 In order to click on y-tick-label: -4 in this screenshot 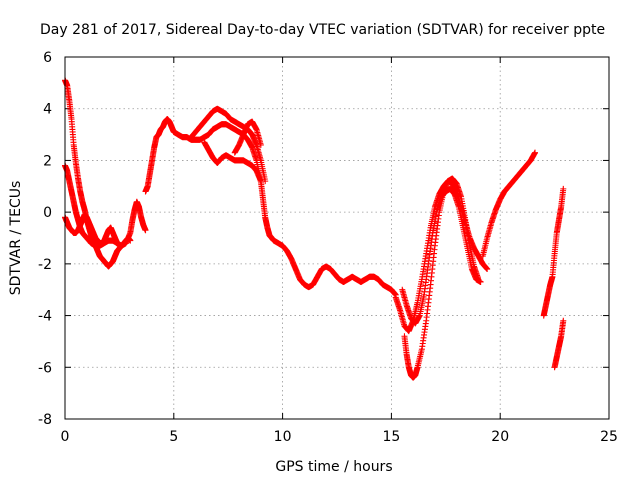, I will do `click(45, 317)`.